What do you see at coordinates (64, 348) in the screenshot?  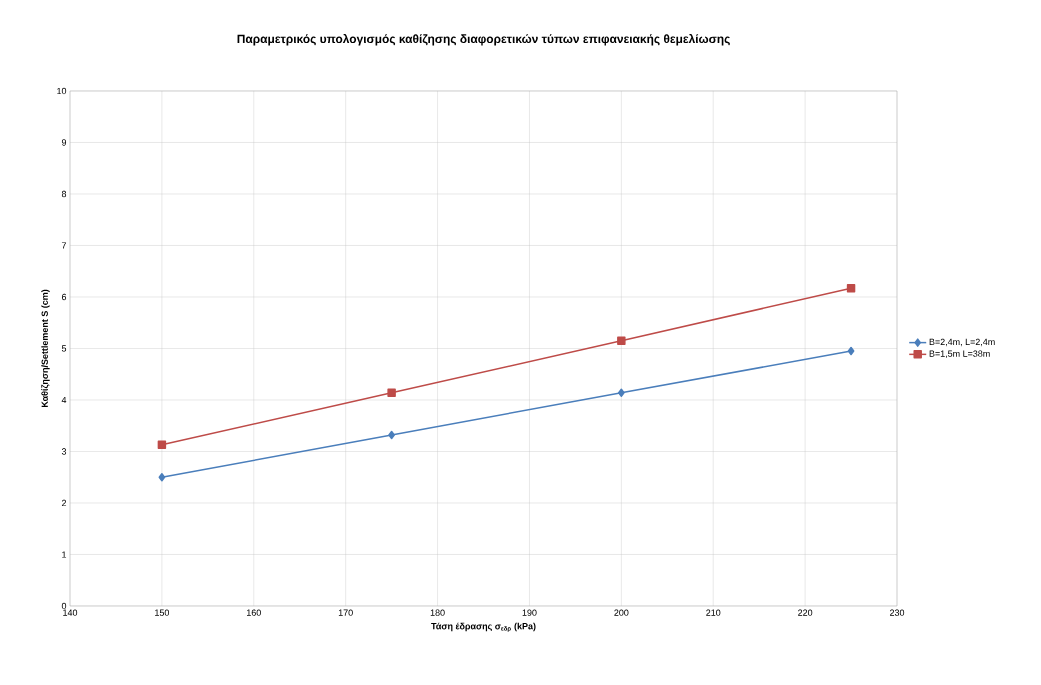 I see `y-tick-label: 5` at bounding box center [64, 348].